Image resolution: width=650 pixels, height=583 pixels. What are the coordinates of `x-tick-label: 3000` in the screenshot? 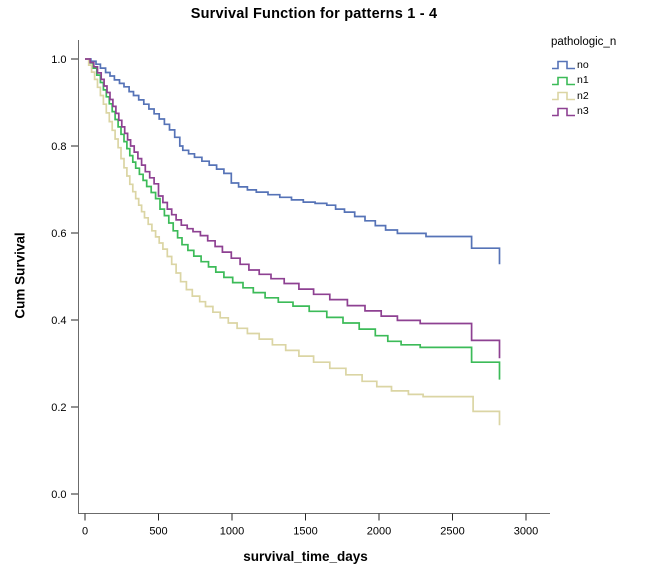 It's located at (526, 532).